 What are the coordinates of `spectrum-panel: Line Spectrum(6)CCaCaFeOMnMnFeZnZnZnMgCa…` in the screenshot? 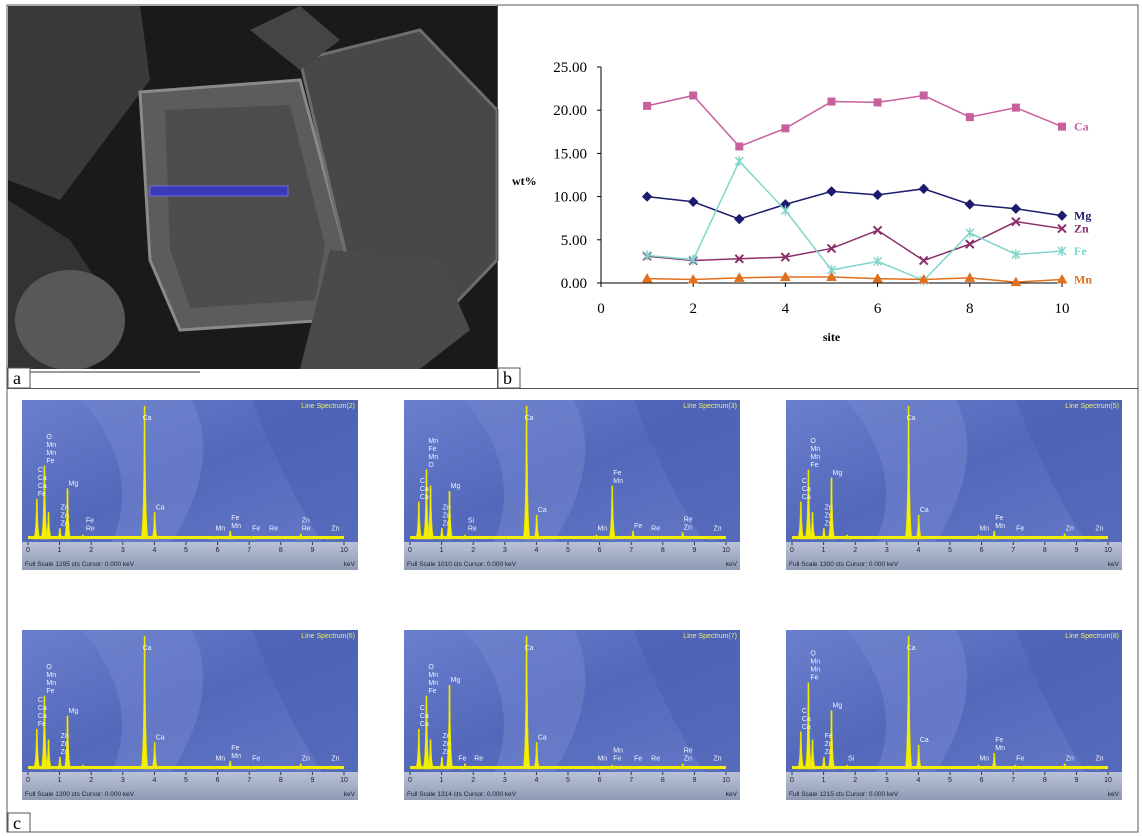 It's located at (190, 715).